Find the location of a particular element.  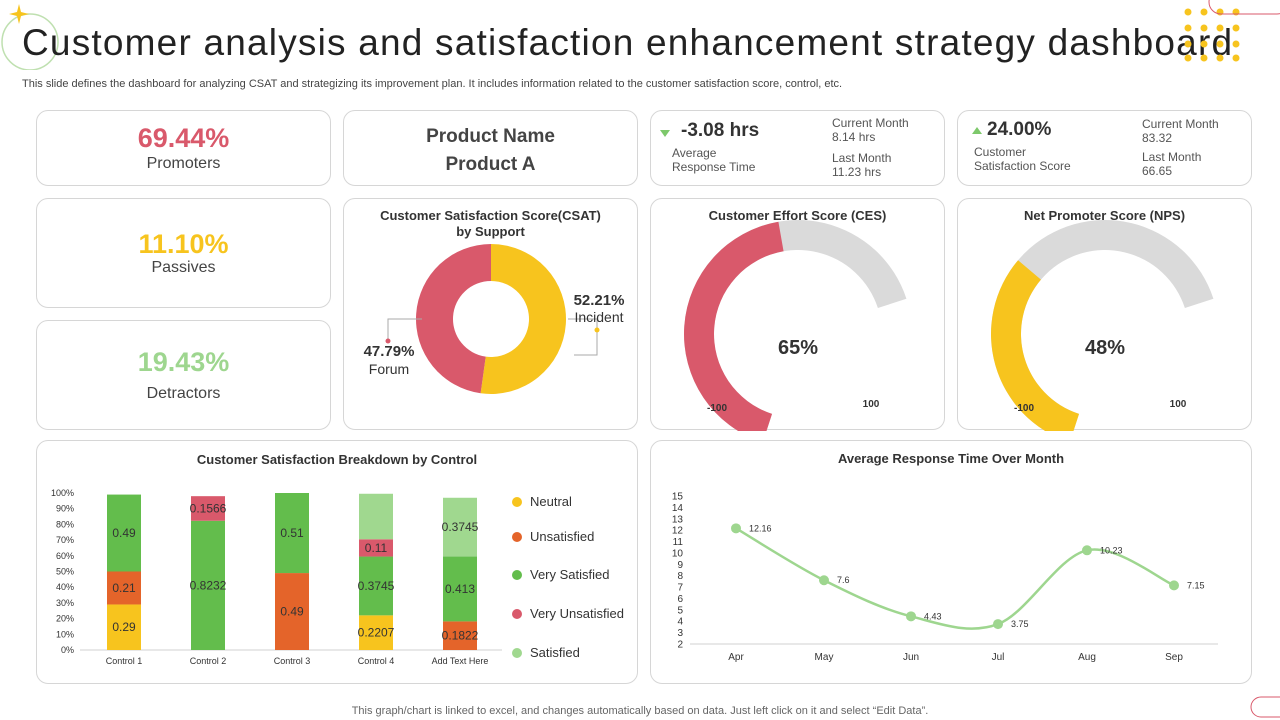

passives-label: Passives is located at coordinates (183, 267).